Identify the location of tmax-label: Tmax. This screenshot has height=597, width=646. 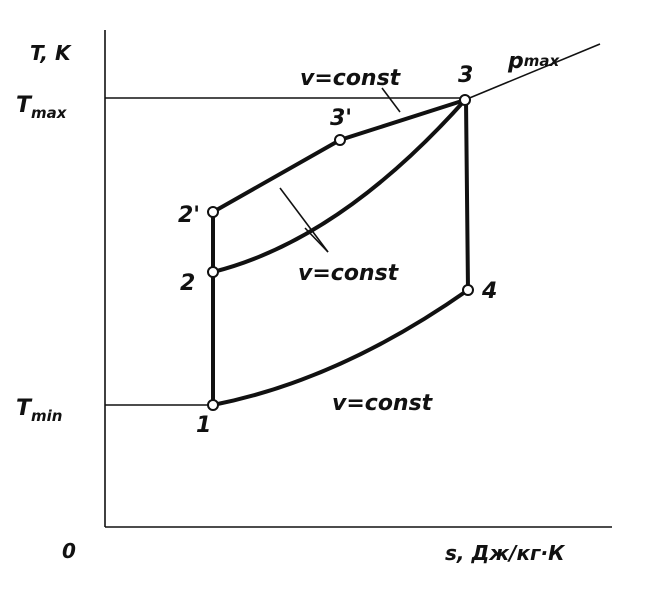
(42, 107).